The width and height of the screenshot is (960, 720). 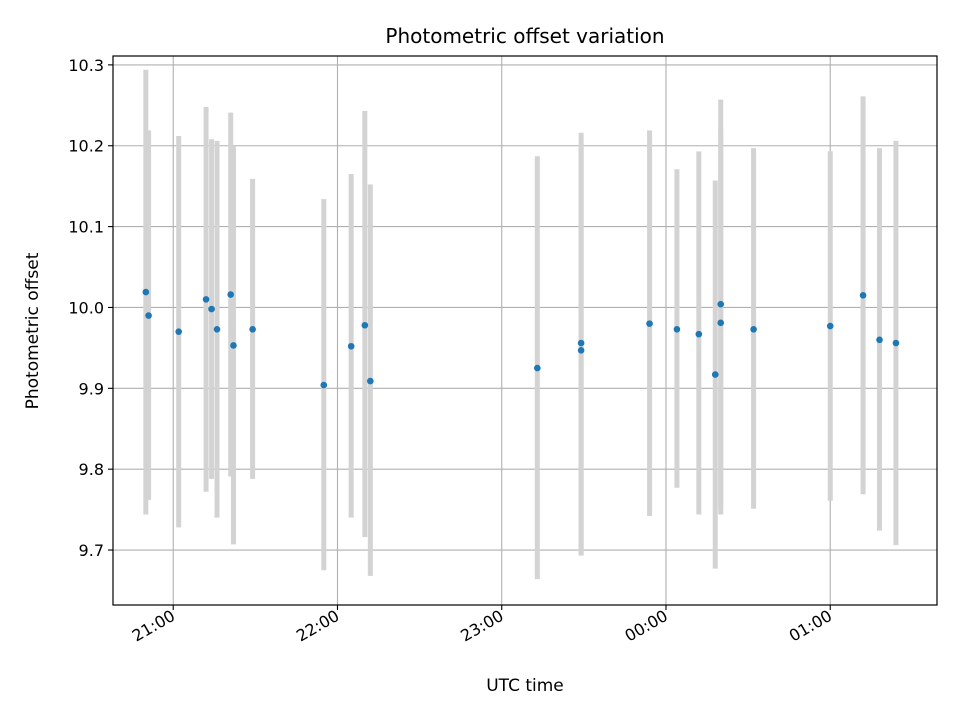 I want to click on point-layer, so click(x=521, y=338).